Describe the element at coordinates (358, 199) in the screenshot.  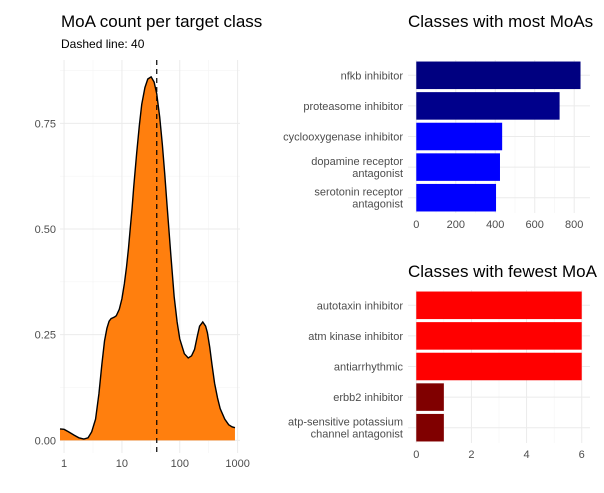
I see `most-moa-category-label: serotonin receptor antagonist` at that location.